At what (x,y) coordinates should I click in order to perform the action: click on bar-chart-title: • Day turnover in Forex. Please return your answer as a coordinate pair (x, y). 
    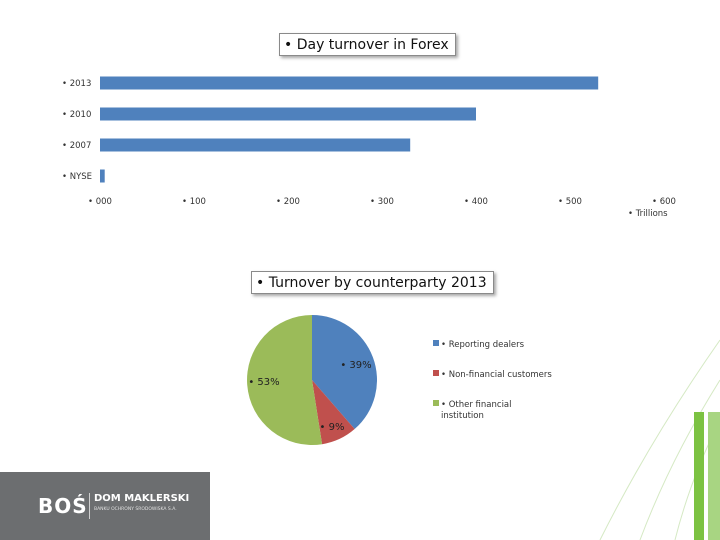
    Looking at the image, I should click on (367, 44).